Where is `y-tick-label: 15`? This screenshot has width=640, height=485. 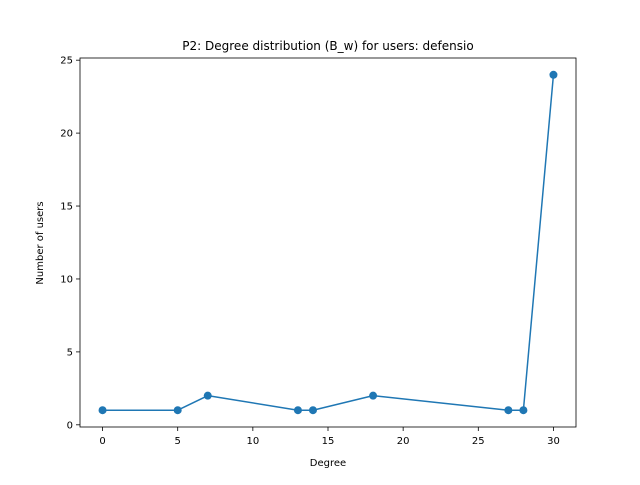
y-tick-label: 15 is located at coordinates (66, 207).